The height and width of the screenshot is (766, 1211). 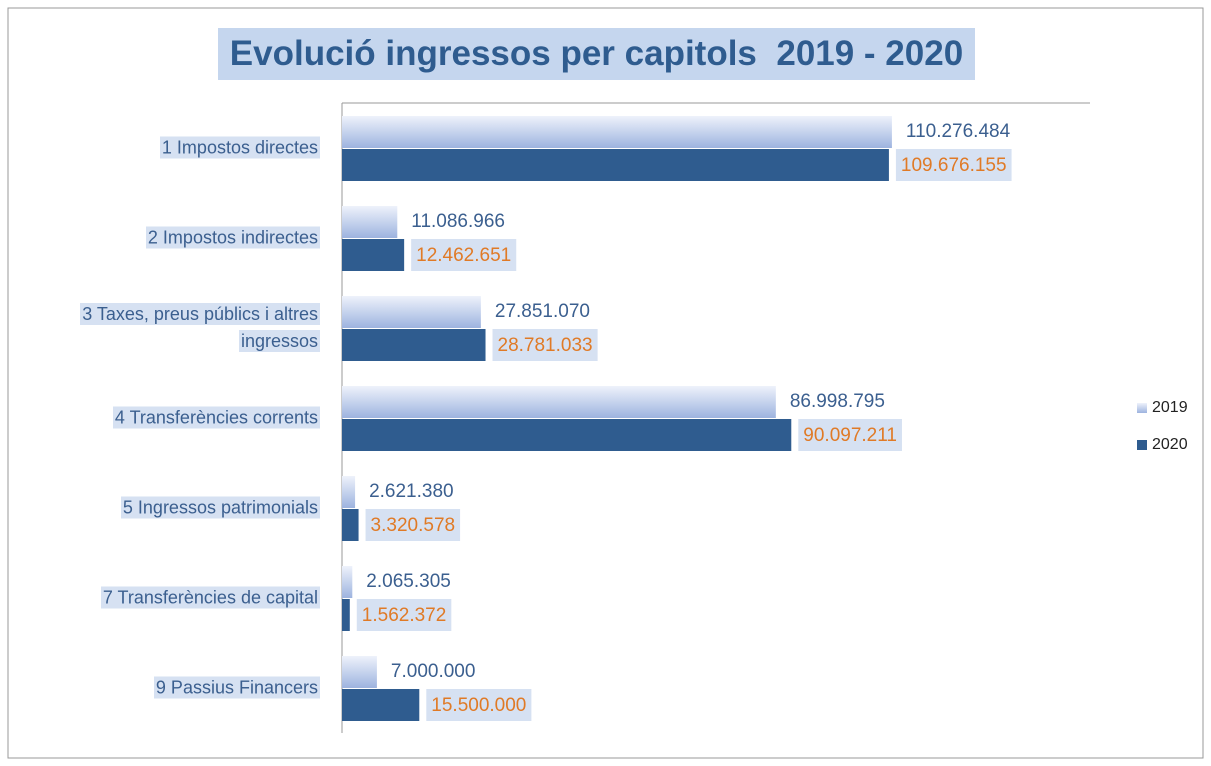 What do you see at coordinates (458, 221) in the screenshot?
I see `value-label: 11.086.966` at bounding box center [458, 221].